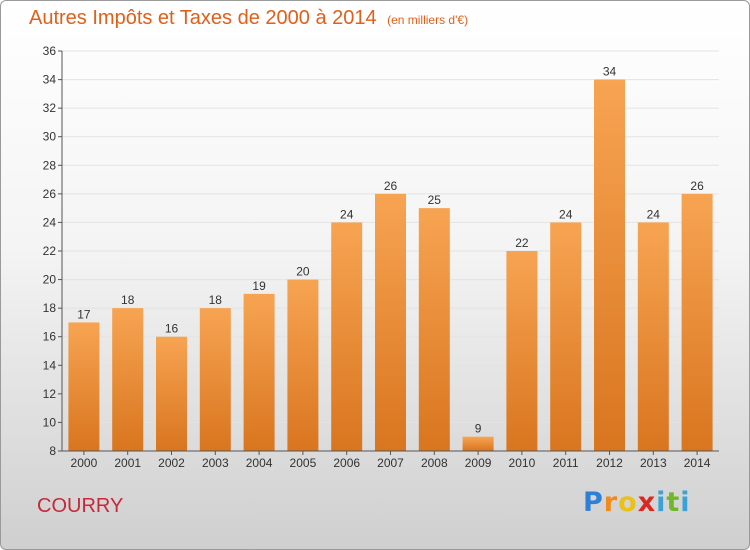 The image size is (750, 550). What do you see at coordinates (434, 463) in the screenshot?
I see `x-tick-label-2008: 2008` at bounding box center [434, 463].